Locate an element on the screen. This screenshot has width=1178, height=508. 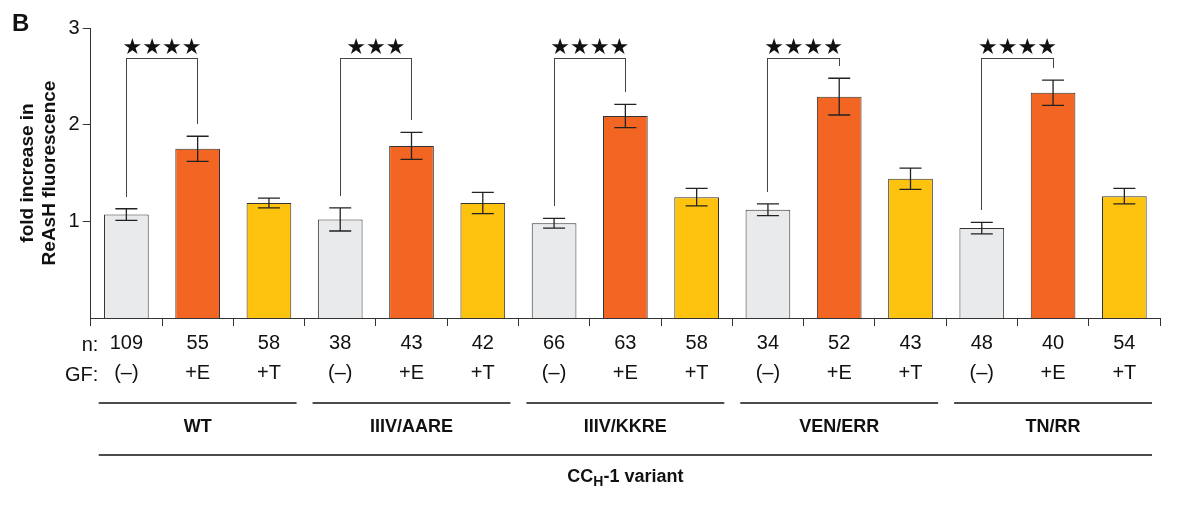
x-tick-label: 54 +T is located at coordinates (1124, 356).